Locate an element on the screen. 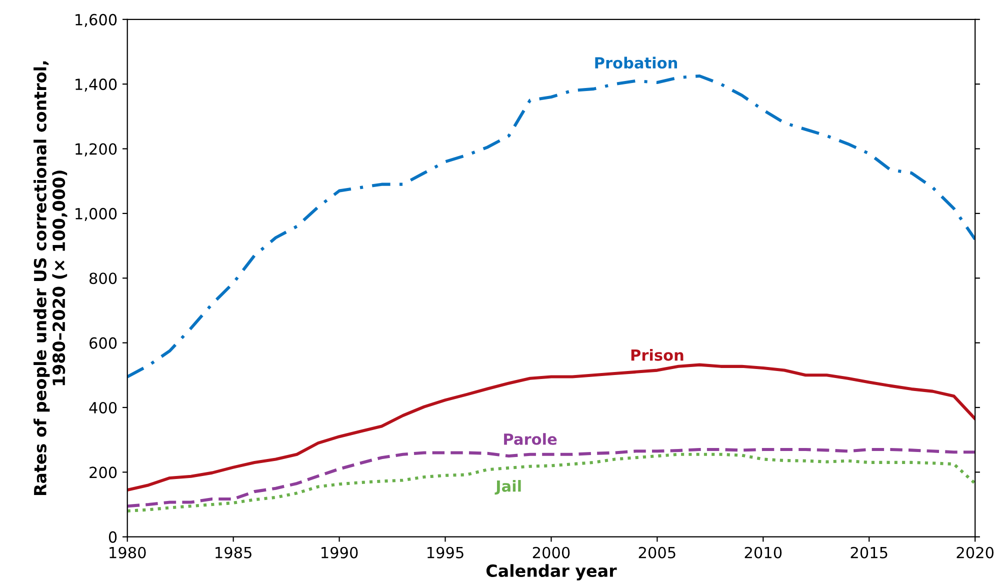 The width and height of the screenshot is (995, 588). series-label: Jail is located at coordinates (507, 487).